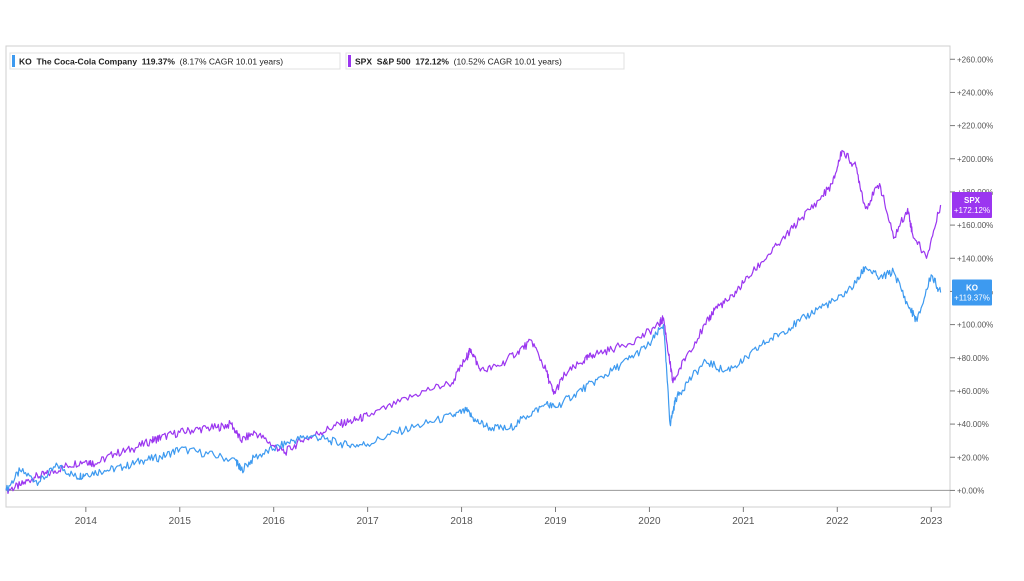 The width and height of the screenshot is (1024, 581). What do you see at coordinates (975, 325) in the screenshot?
I see `y-tick-label-100: +100.00%` at bounding box center [975, 325].